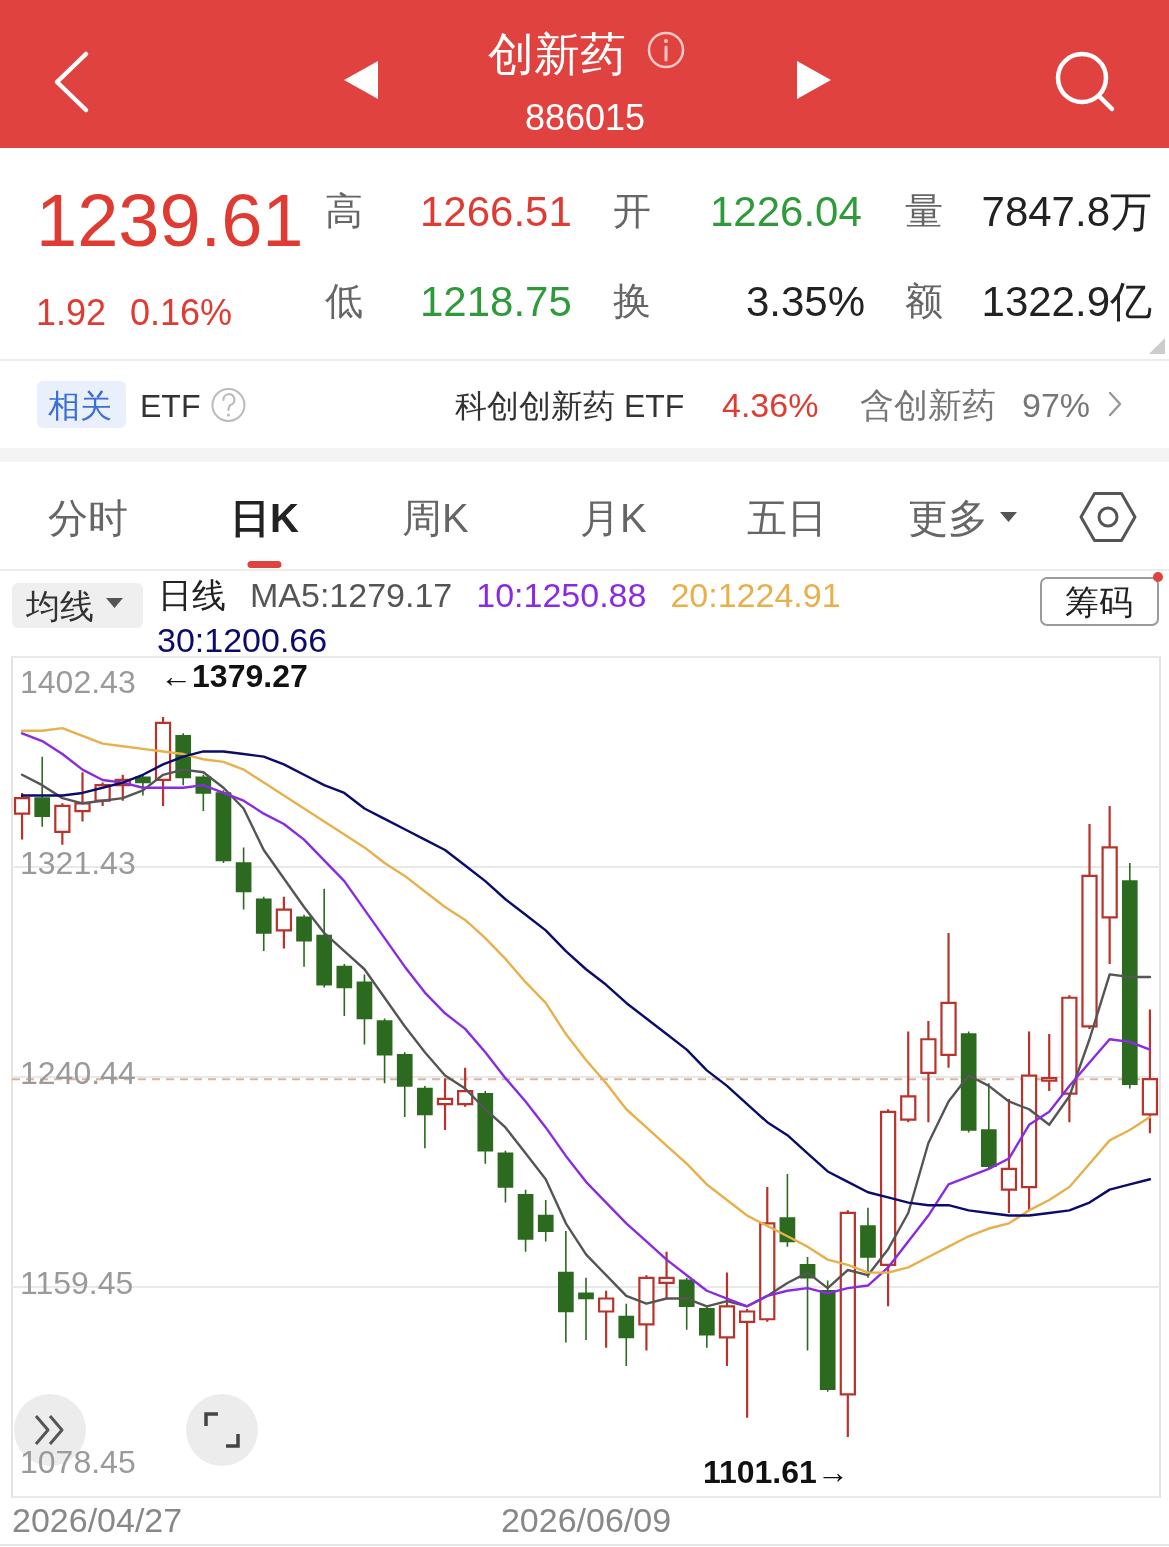  Describe the element at coordinates (924, 301) in the screenshot. I see `text: 额` at that location.